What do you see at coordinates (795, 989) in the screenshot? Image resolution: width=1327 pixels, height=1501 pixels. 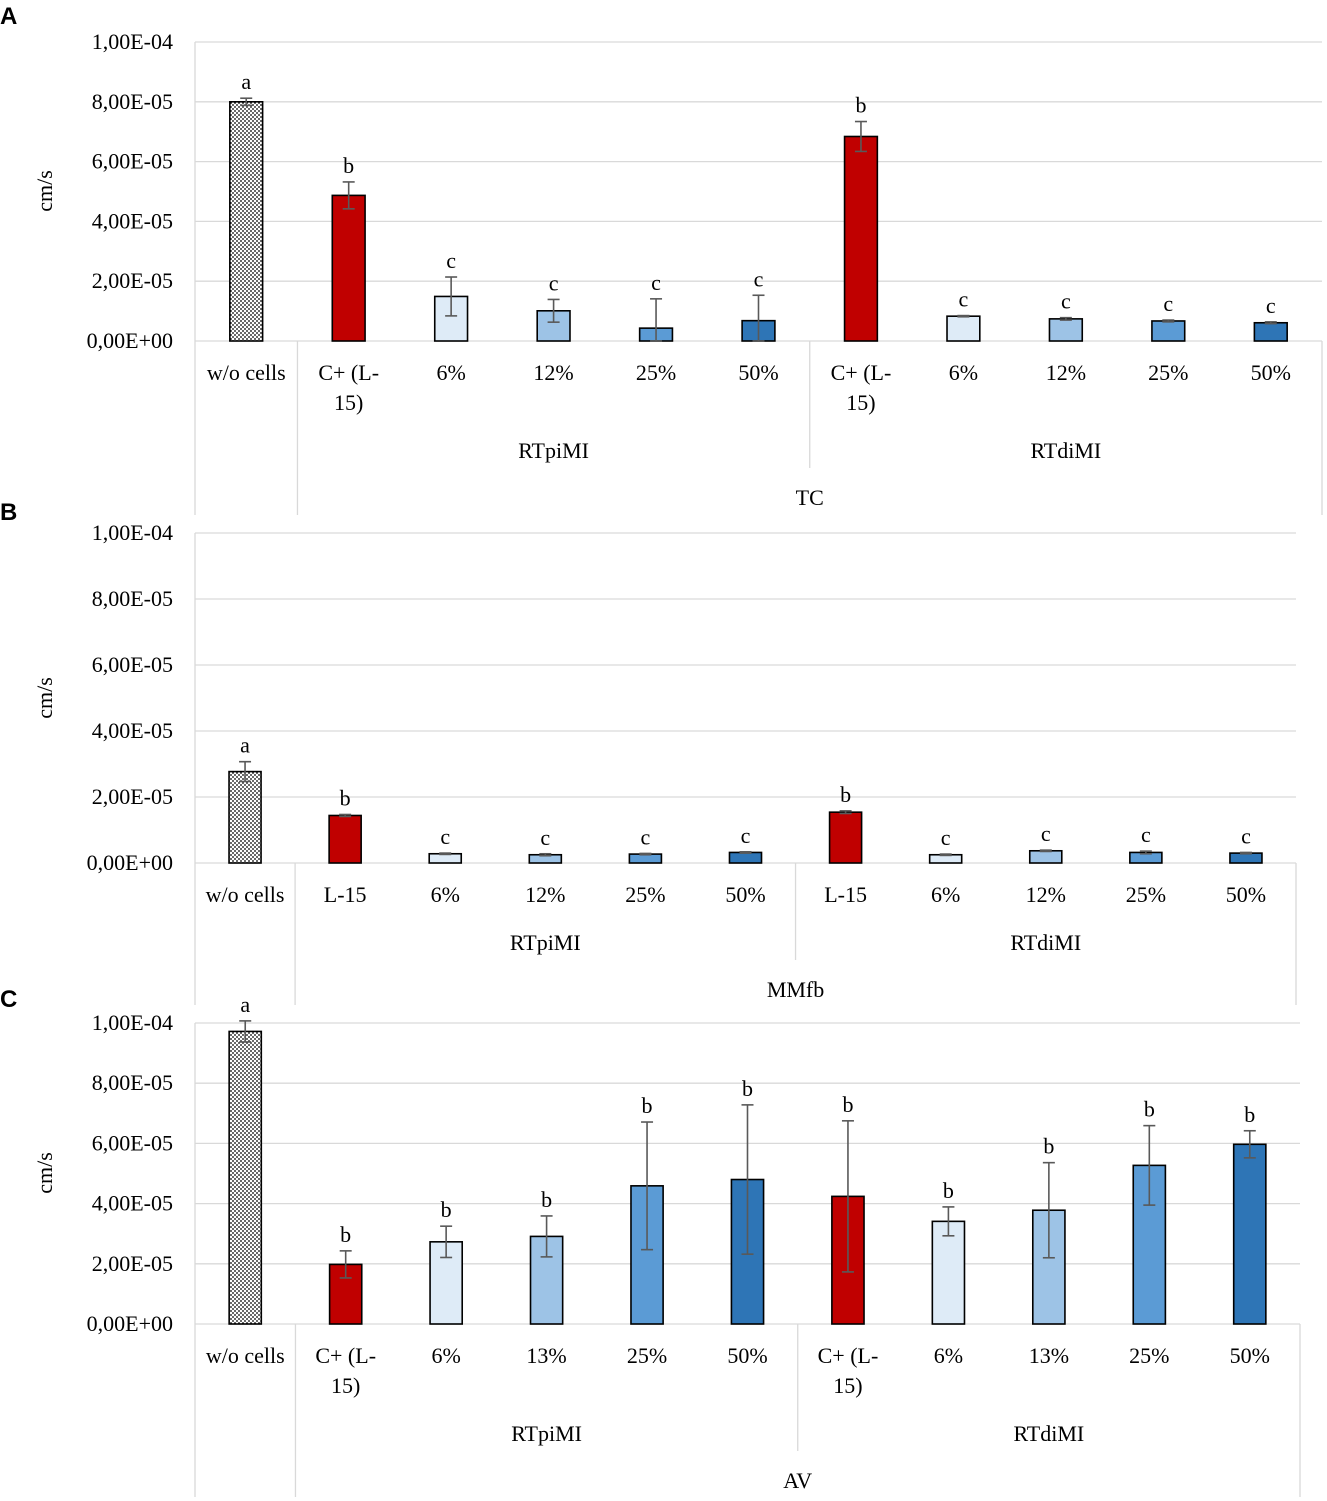 I see `supergroup-label: MMfb` at bounding box center [795, 989].